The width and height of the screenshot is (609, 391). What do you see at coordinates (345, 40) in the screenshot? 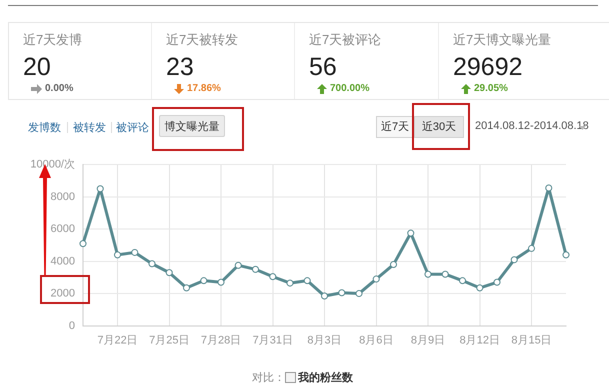
I see `text: 近7天被评论` at bounding box center [345, 40].